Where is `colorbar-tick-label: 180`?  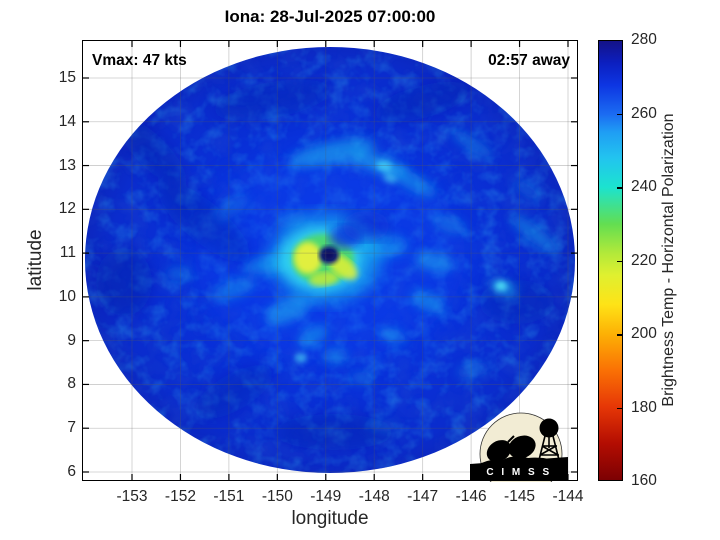
colorbar-tick-label: 180 is located at coordinates (644, 407).